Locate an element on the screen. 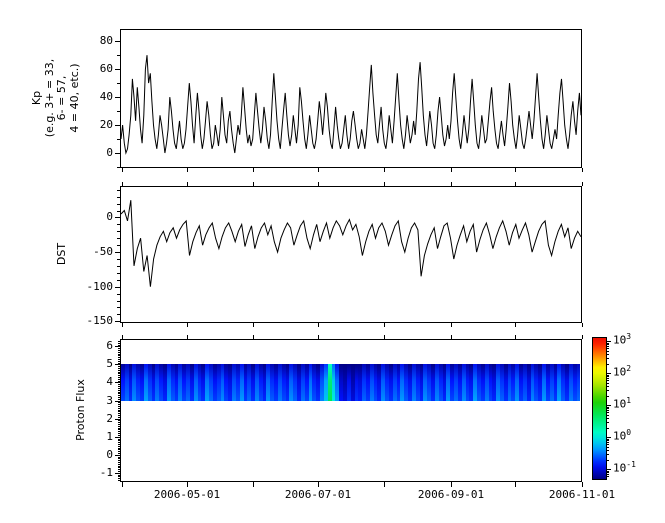 This screenshot has height=523, width=665. colorbar-gradient is located at coordinates (599, 408).